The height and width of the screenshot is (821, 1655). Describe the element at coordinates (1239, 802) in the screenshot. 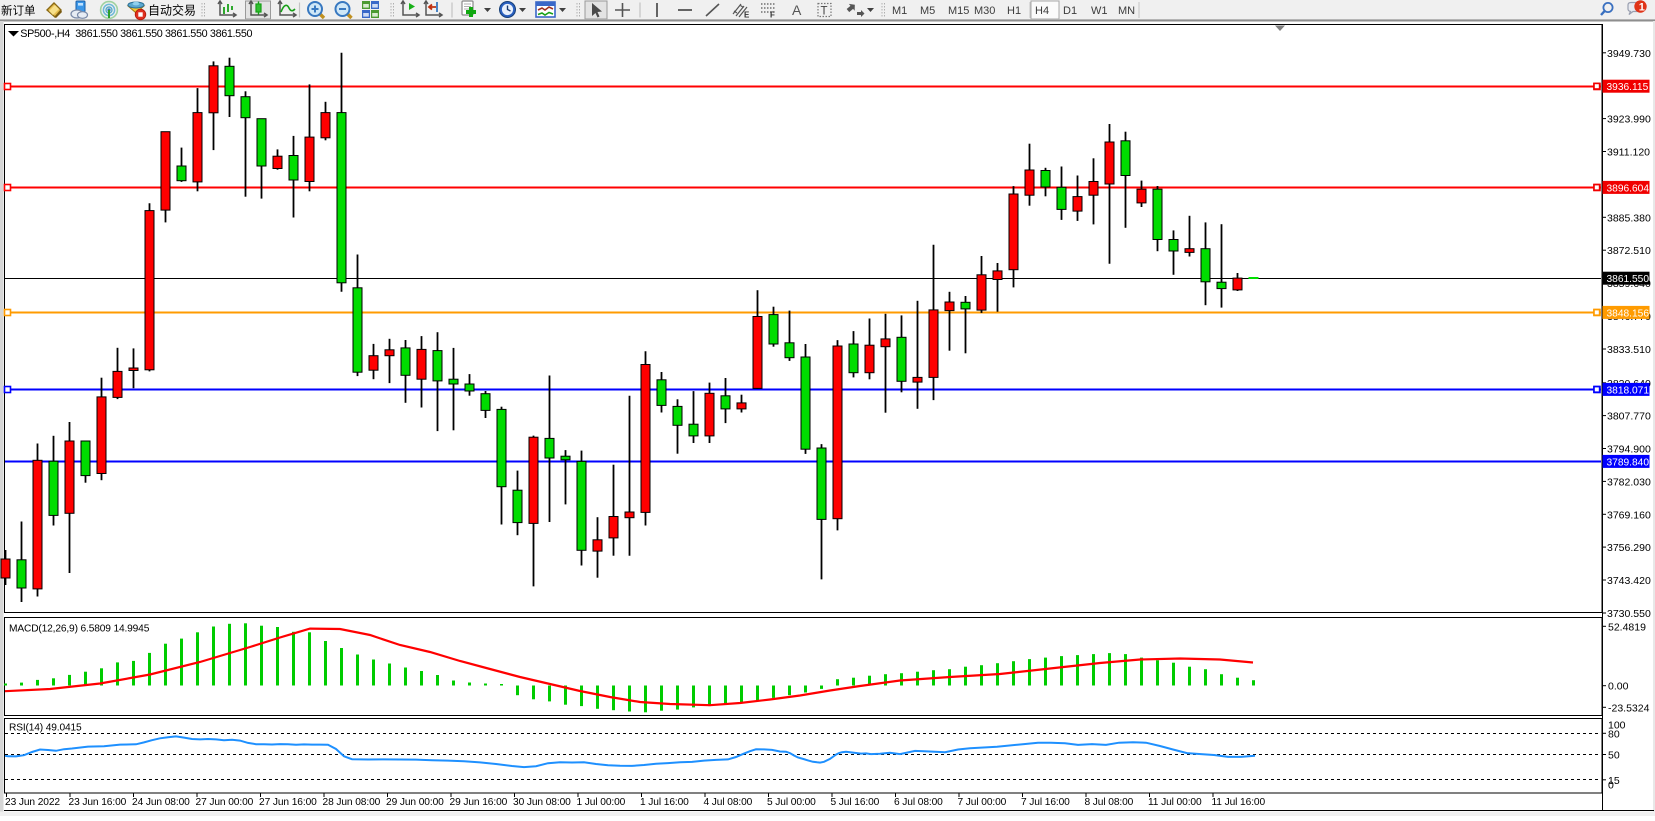

I see `svg-text: 11 Jul 16:00` at that location.